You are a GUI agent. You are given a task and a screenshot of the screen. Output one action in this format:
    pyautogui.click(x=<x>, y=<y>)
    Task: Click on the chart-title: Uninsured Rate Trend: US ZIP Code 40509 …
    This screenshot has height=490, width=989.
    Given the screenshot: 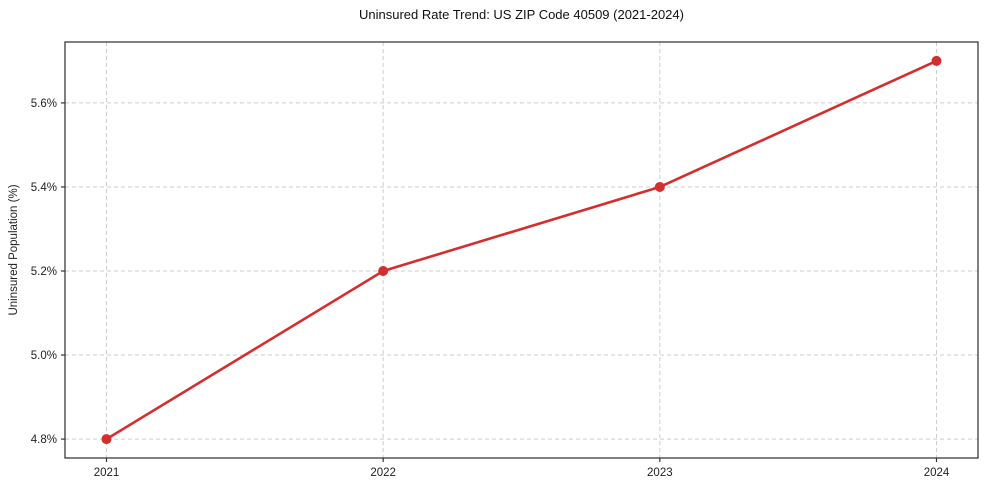 What is the action you would take?
    pyautogui.click(x=521, y=14)
    